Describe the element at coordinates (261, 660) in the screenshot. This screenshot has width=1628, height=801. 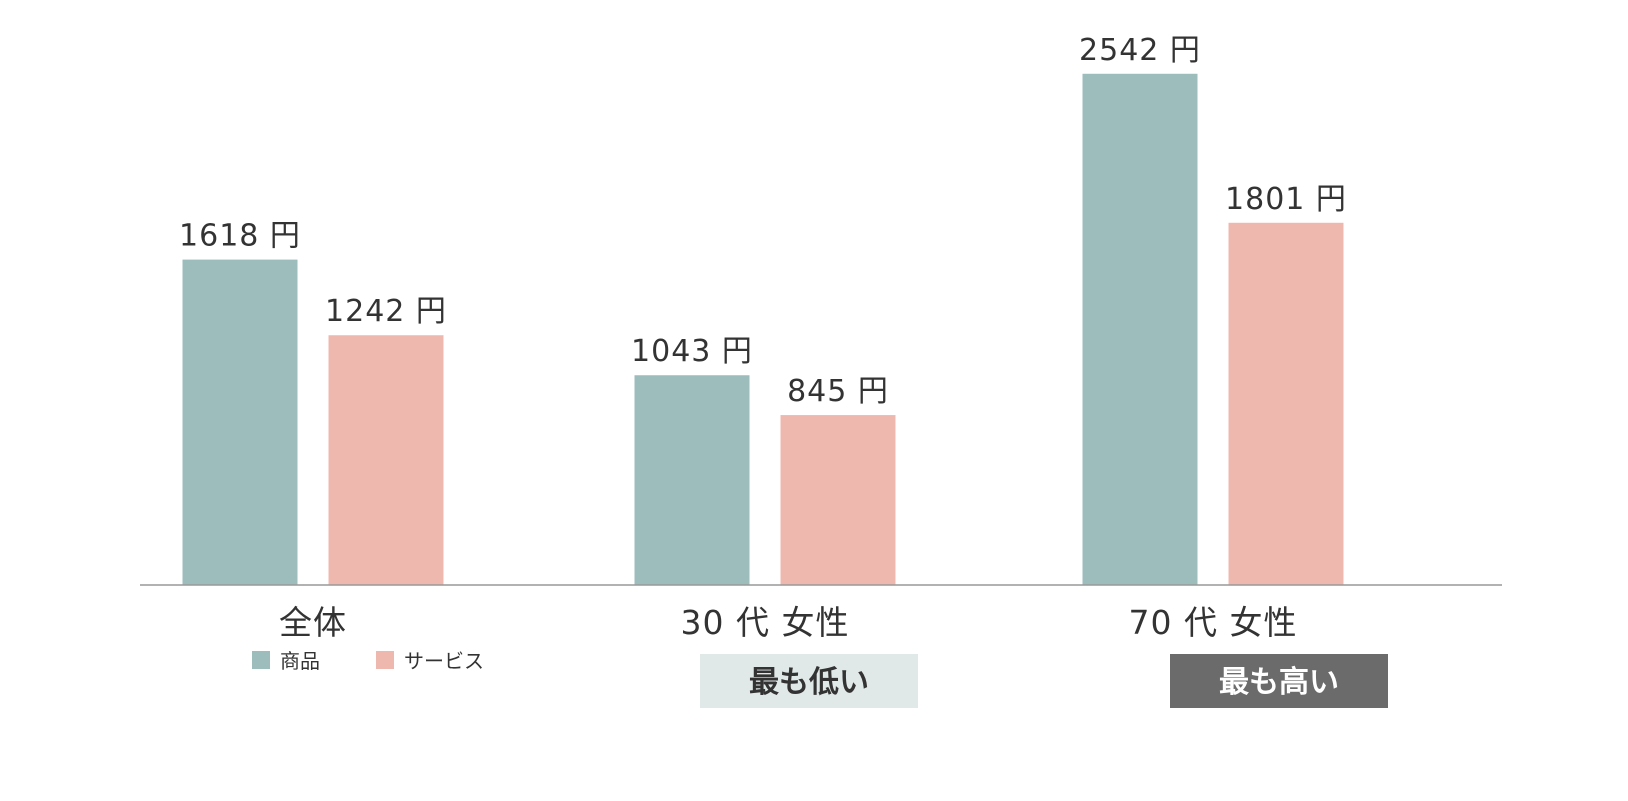
I see `legend-swatch-product` at that location.